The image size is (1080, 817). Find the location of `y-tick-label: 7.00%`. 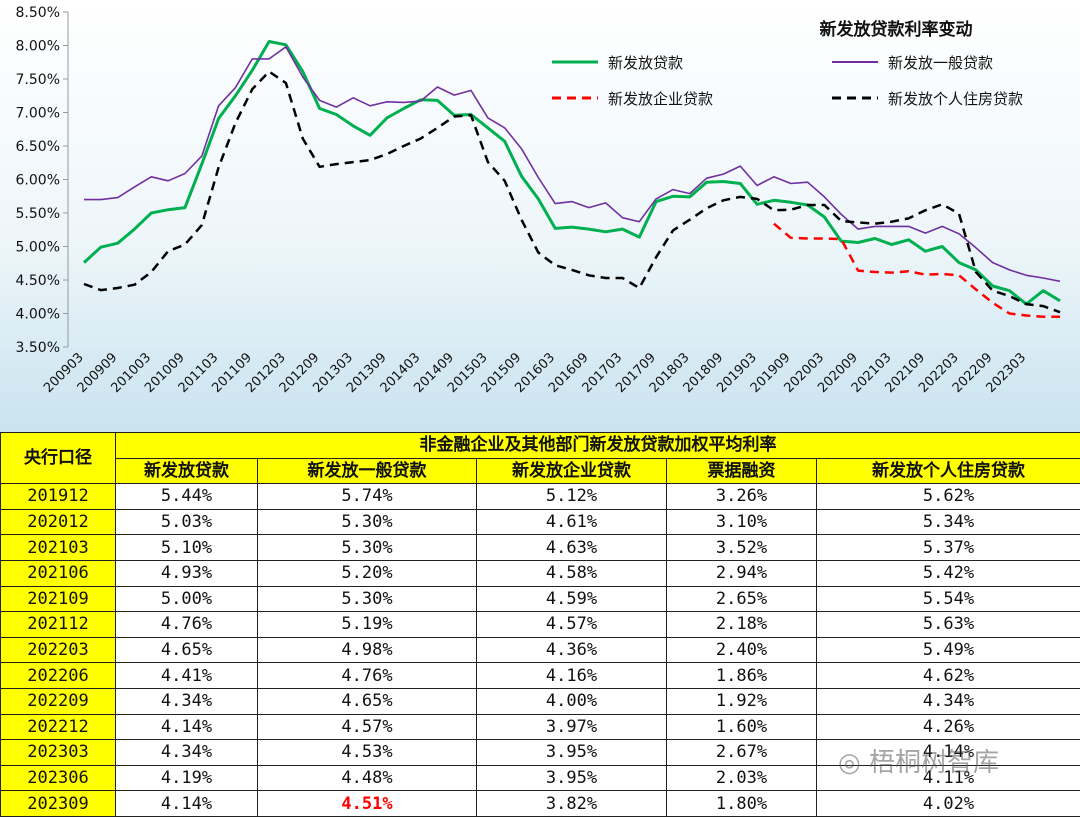

y-tick-label: 7.00% is located at coordinates (38, 114).